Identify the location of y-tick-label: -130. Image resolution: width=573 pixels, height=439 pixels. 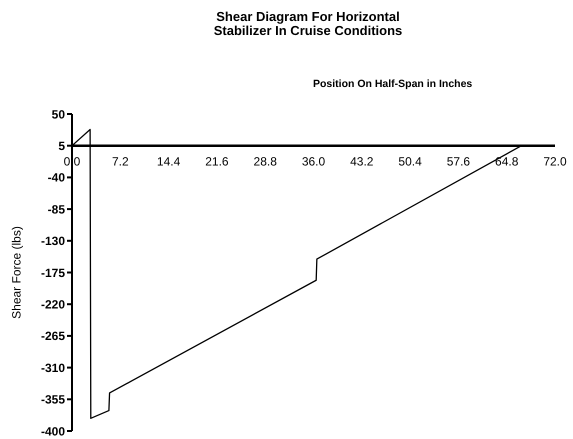
(53, 241).